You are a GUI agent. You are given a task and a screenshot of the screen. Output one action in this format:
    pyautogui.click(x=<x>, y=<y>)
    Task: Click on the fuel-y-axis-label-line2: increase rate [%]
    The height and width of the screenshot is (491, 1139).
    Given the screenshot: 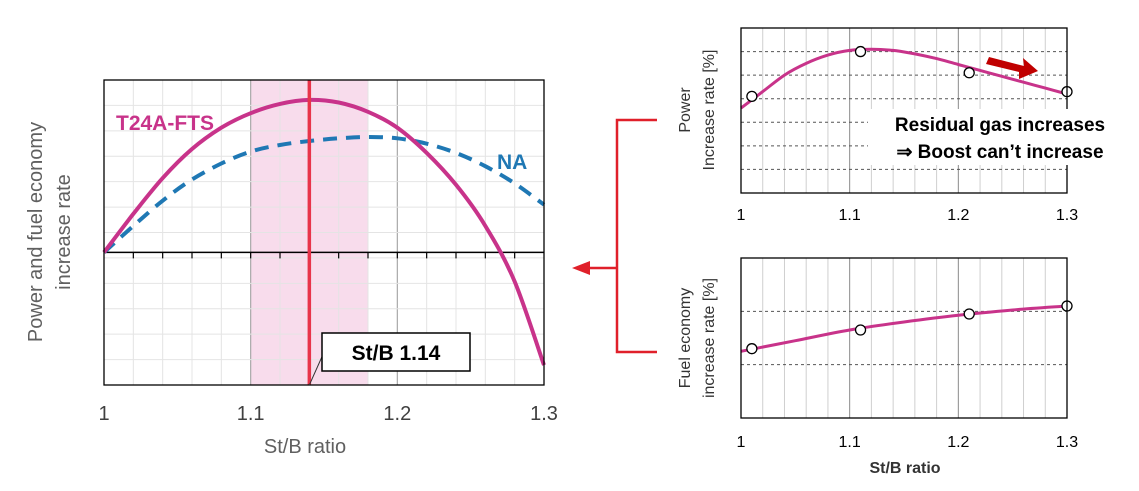 What is the action you would take?
    pyautogui.click(x=709, y=338)
    